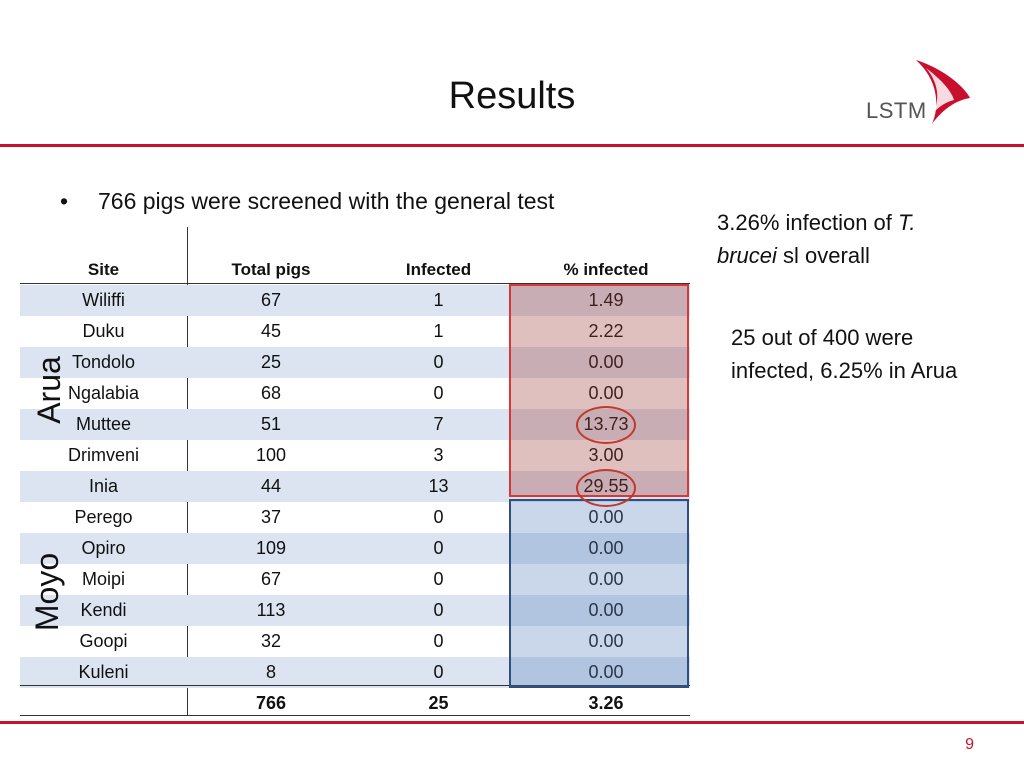 Image resolution: width=1024 pixels, height=768 pixels. Describe the element at coordinates (103, 393) in the screenshot. I see `cell-site: Ngalabia` at that location.